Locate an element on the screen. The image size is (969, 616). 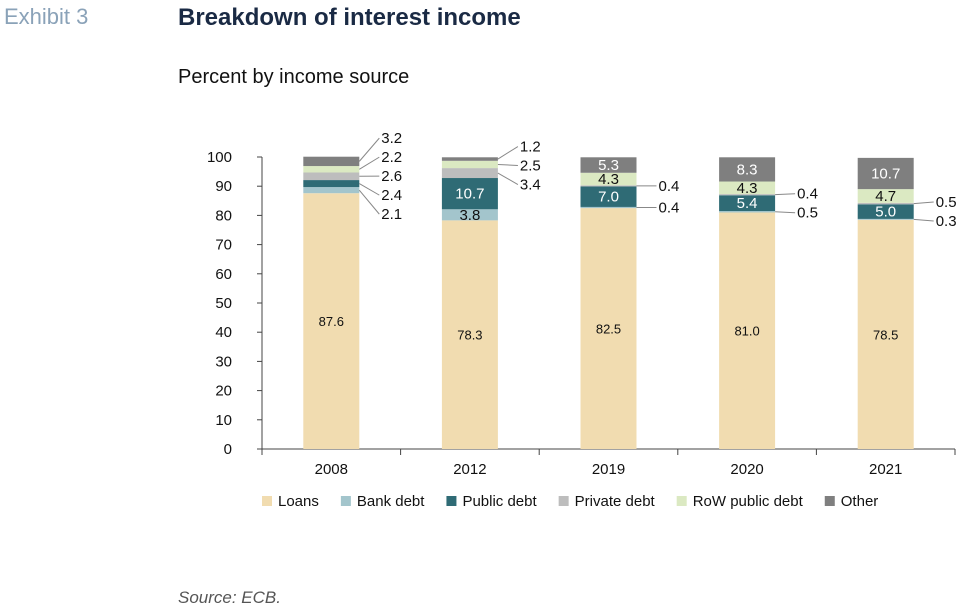
y-tick-label: 30 is located at coordinates (223, 361).